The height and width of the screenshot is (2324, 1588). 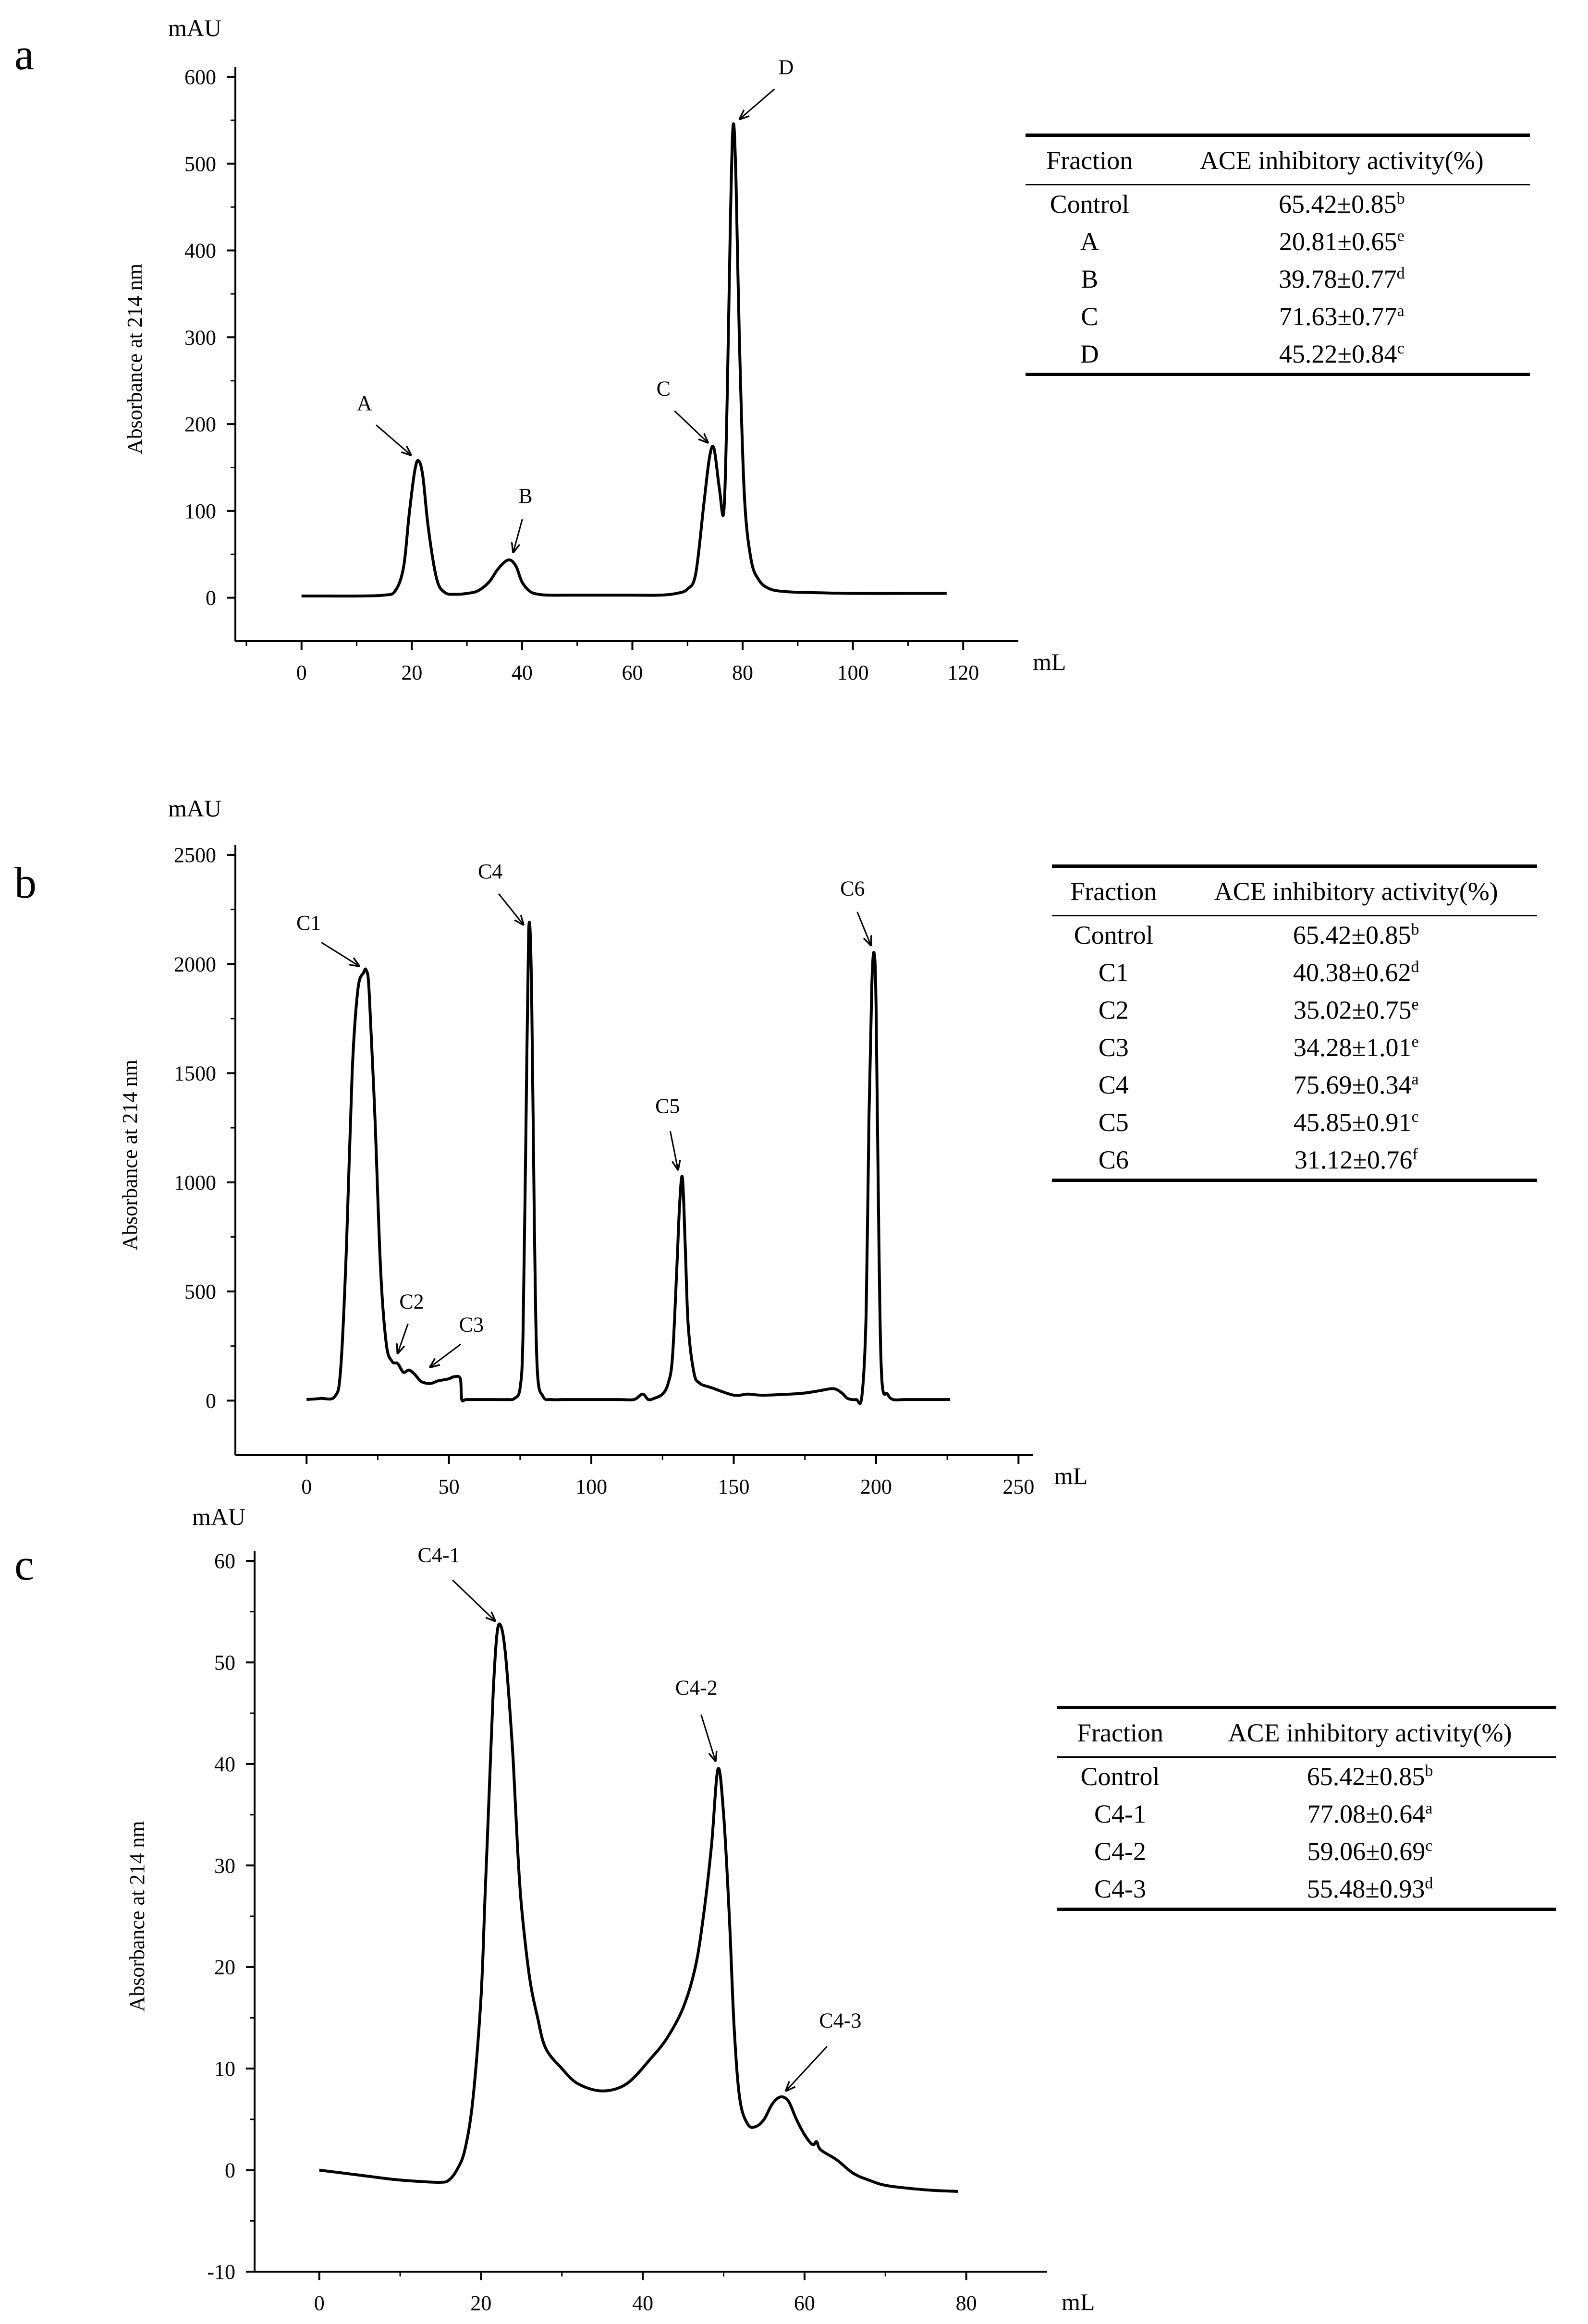 What do you see at coordinates (1352, 972) in the screenshot?
I see `activity-value: 40.38±0.62` at bounding box center [1352, 972].